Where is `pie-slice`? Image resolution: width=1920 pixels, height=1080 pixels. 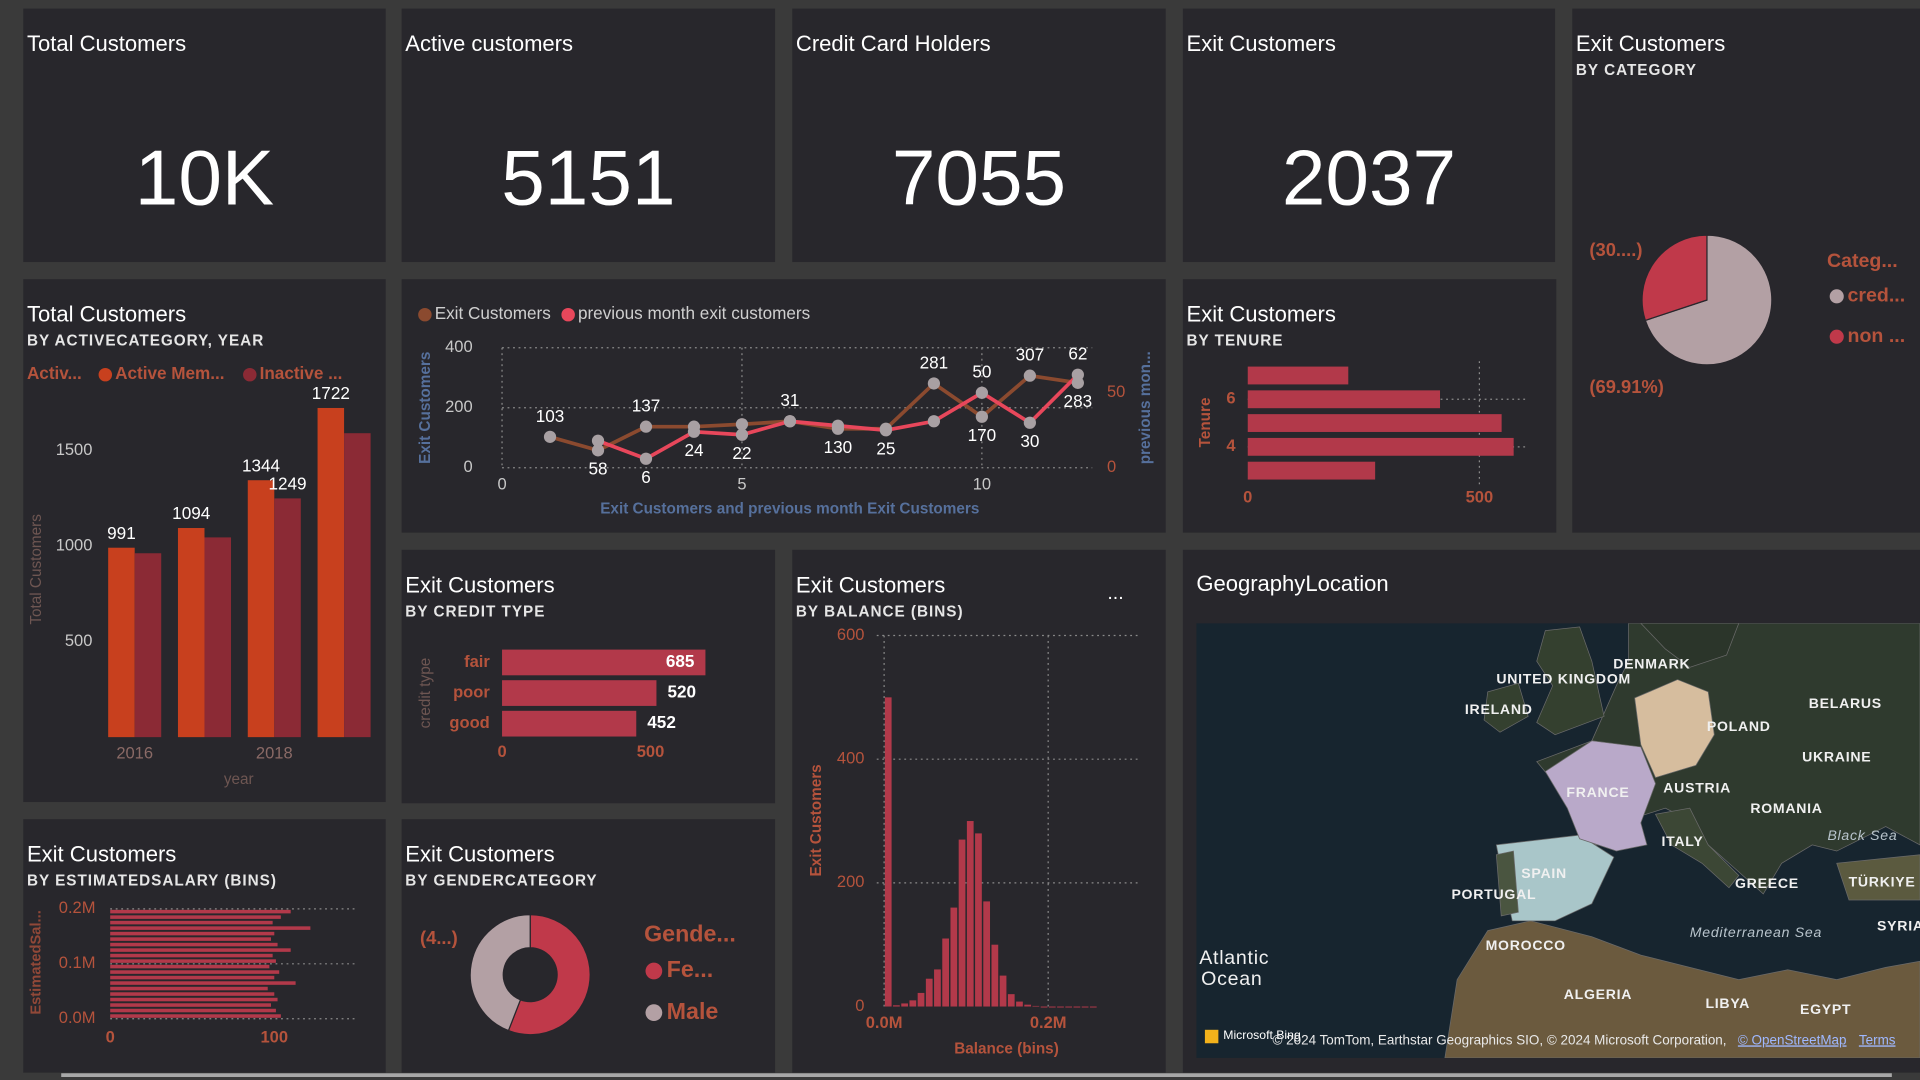 pie-slice is located at coordinates (1708, 300).